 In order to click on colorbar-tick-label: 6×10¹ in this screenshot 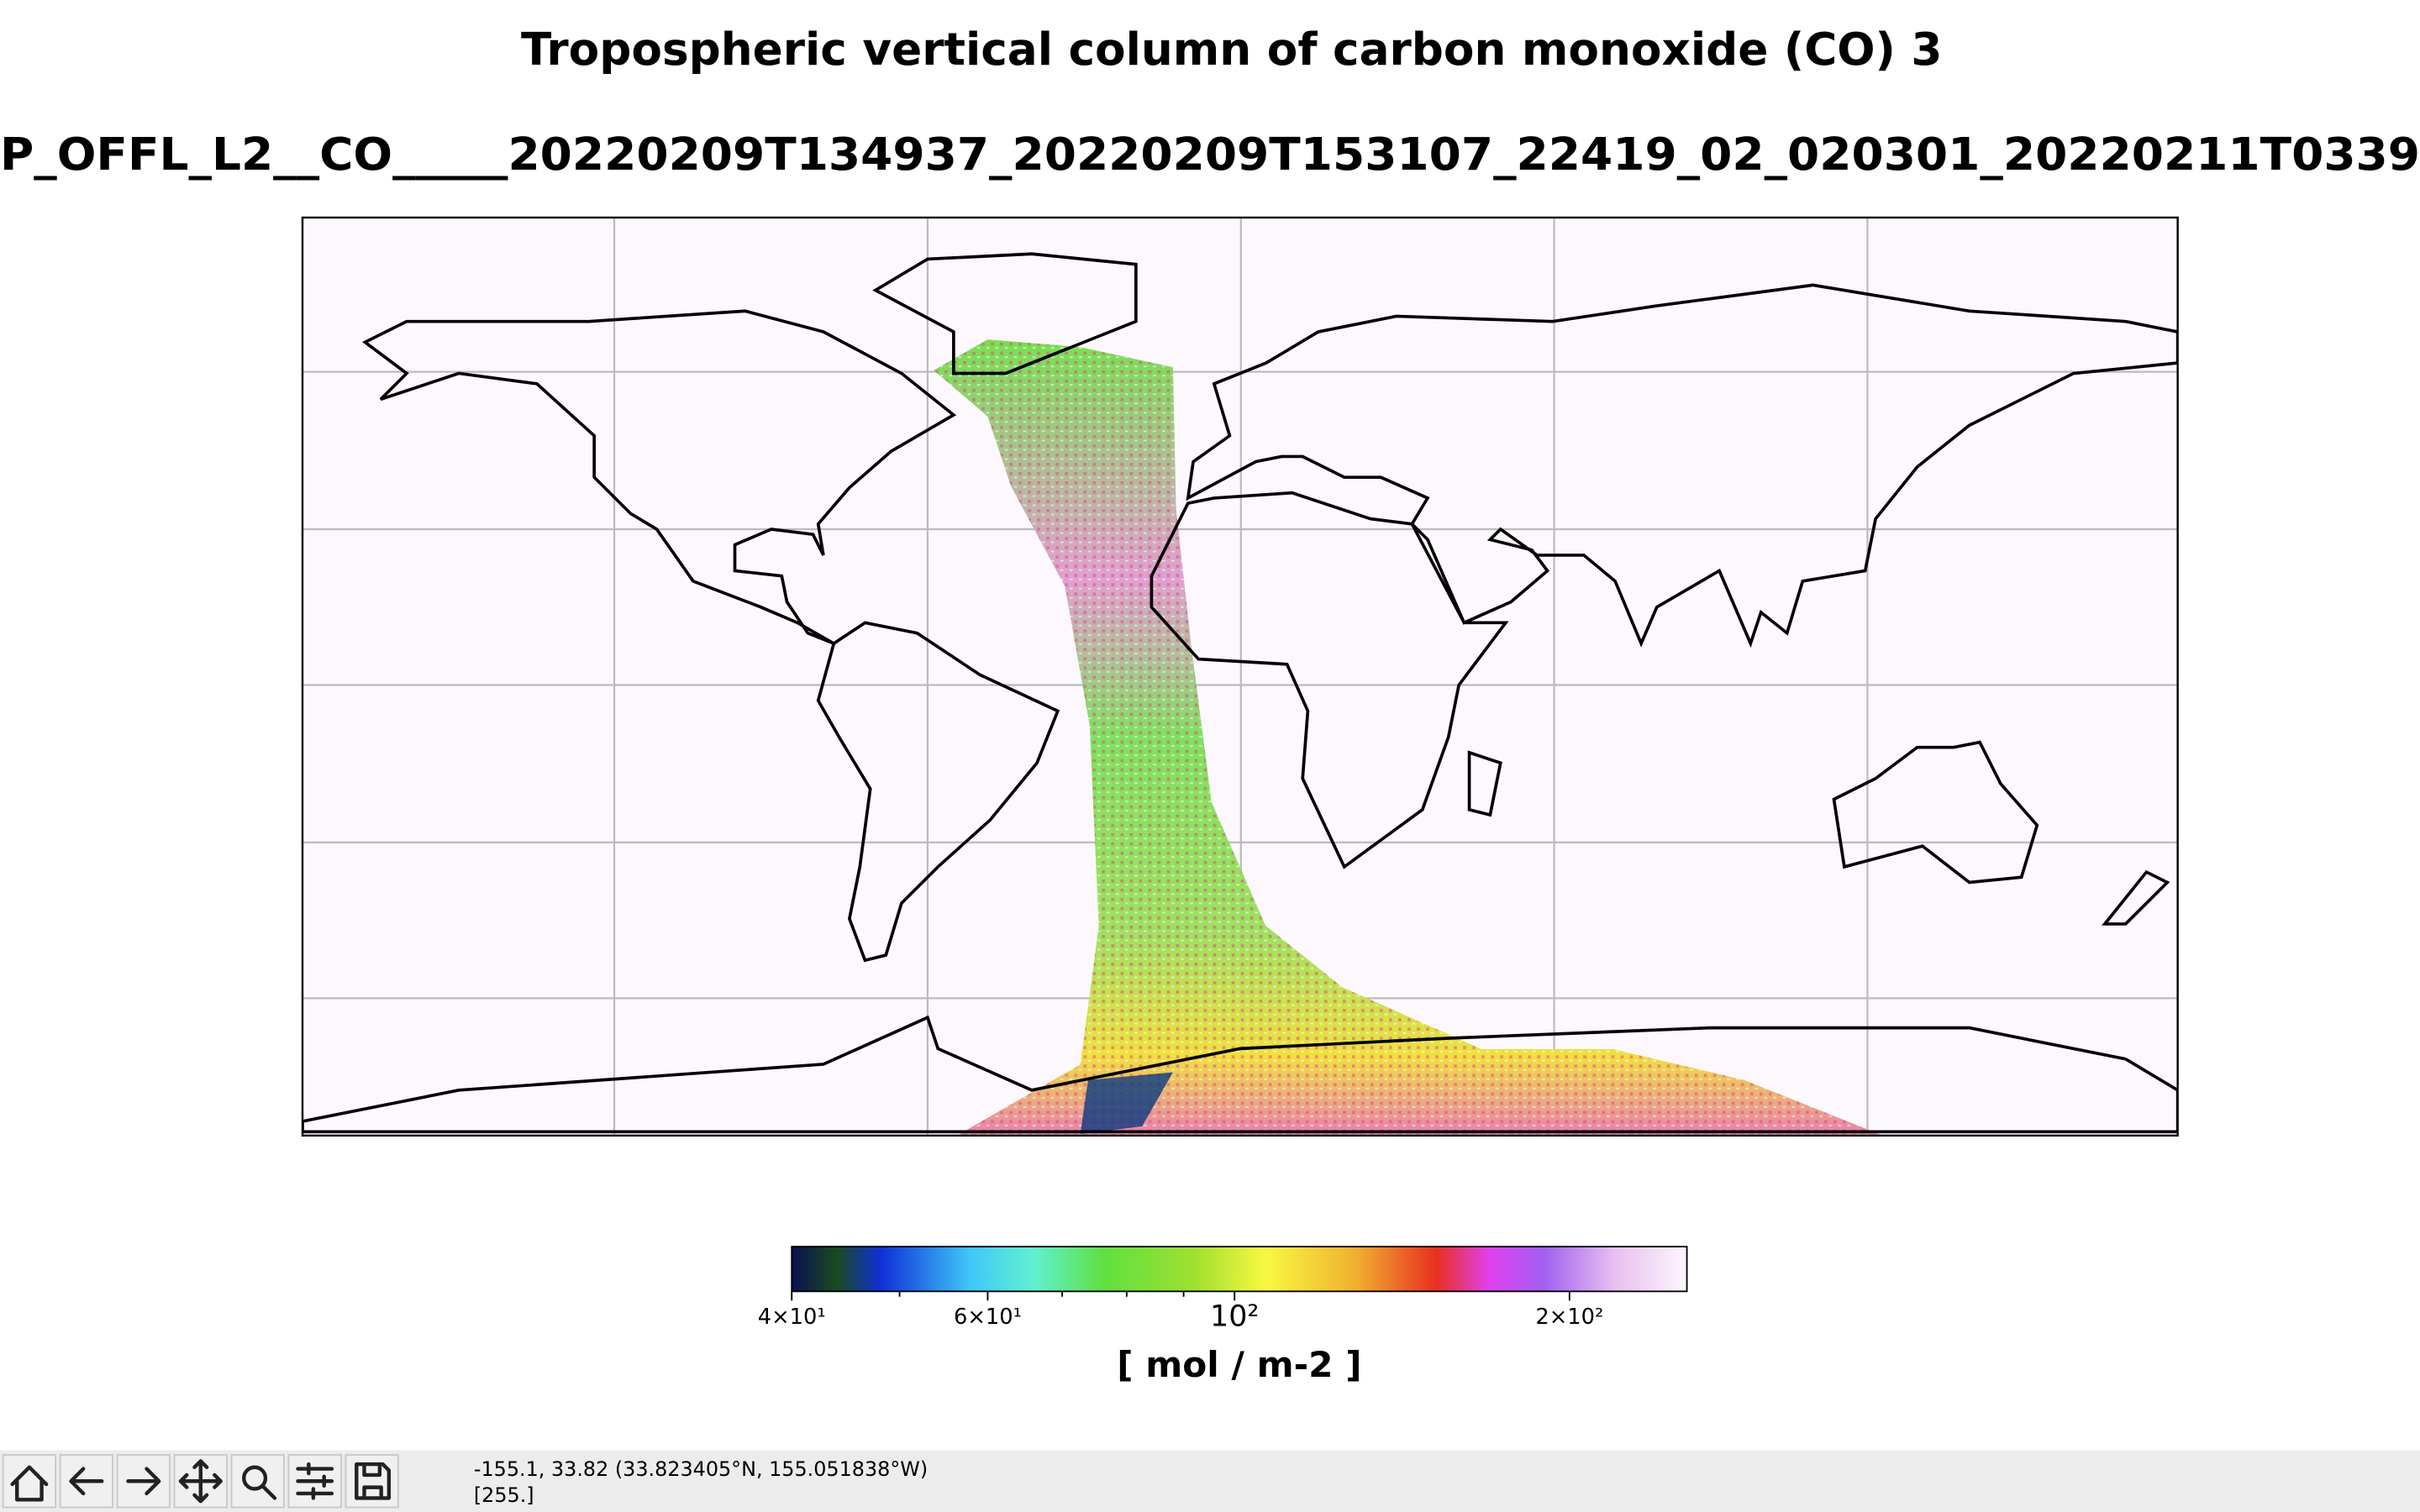, I will do `click(988, 1317)`.